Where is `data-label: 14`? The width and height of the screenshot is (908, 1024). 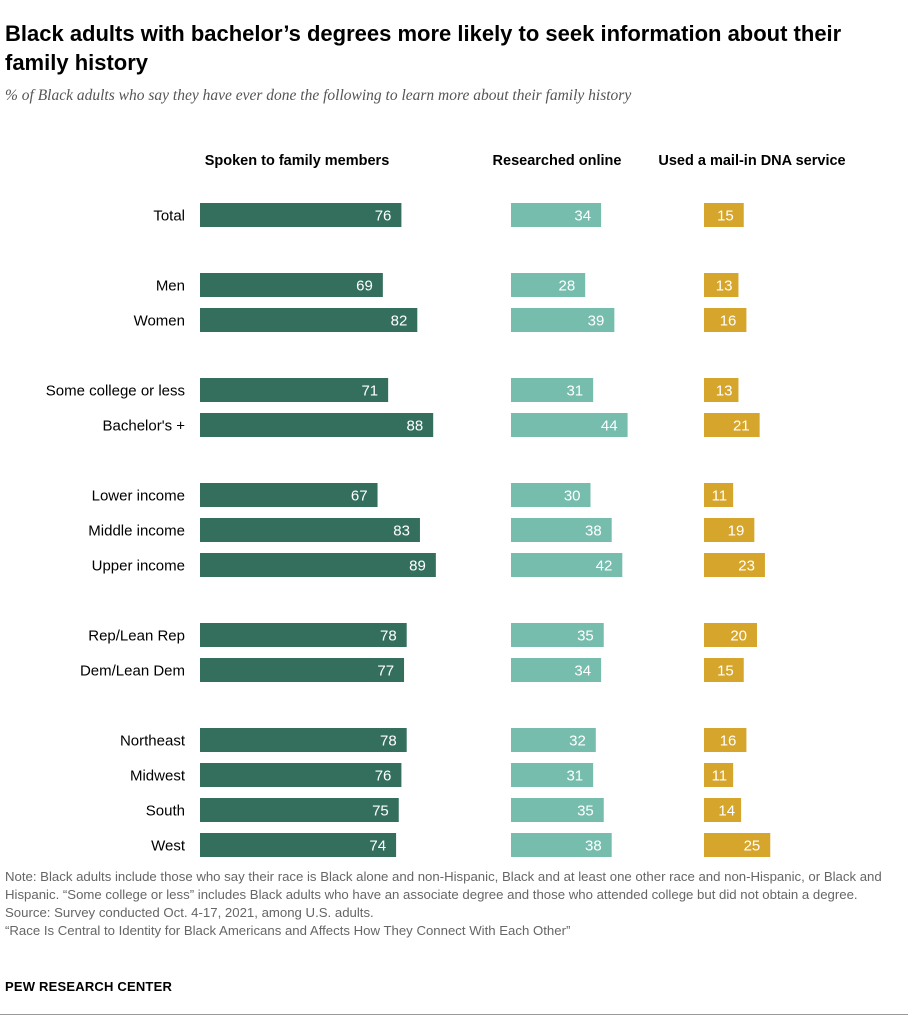 data-label: 14 is located at coordinates (726, 811).